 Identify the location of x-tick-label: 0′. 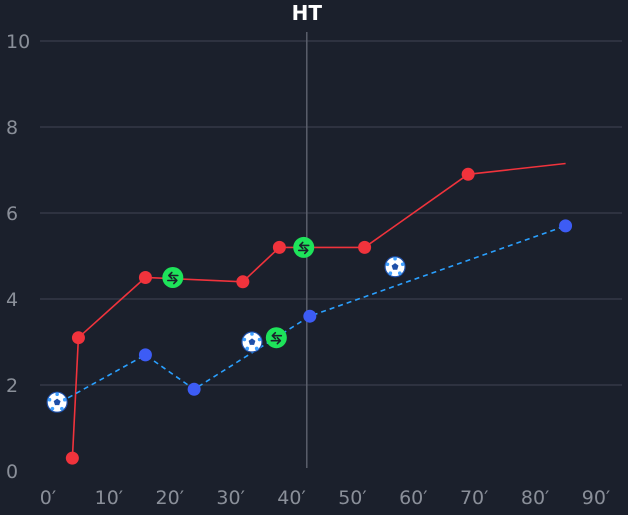
(48, 498).